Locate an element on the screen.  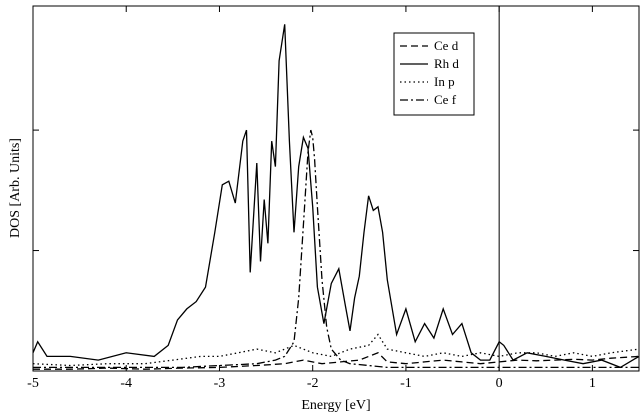
legend-items: Ce d Rh d In p Ce f is located at coordinates (429, 72).